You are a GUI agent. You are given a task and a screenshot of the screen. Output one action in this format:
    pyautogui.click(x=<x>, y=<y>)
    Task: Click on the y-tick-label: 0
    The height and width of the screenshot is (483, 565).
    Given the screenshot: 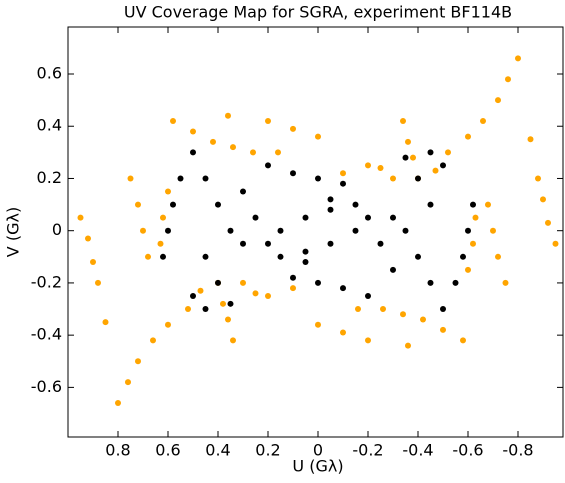 What is the action you would take?
    pyautogui.click(x=57, y=229)
    